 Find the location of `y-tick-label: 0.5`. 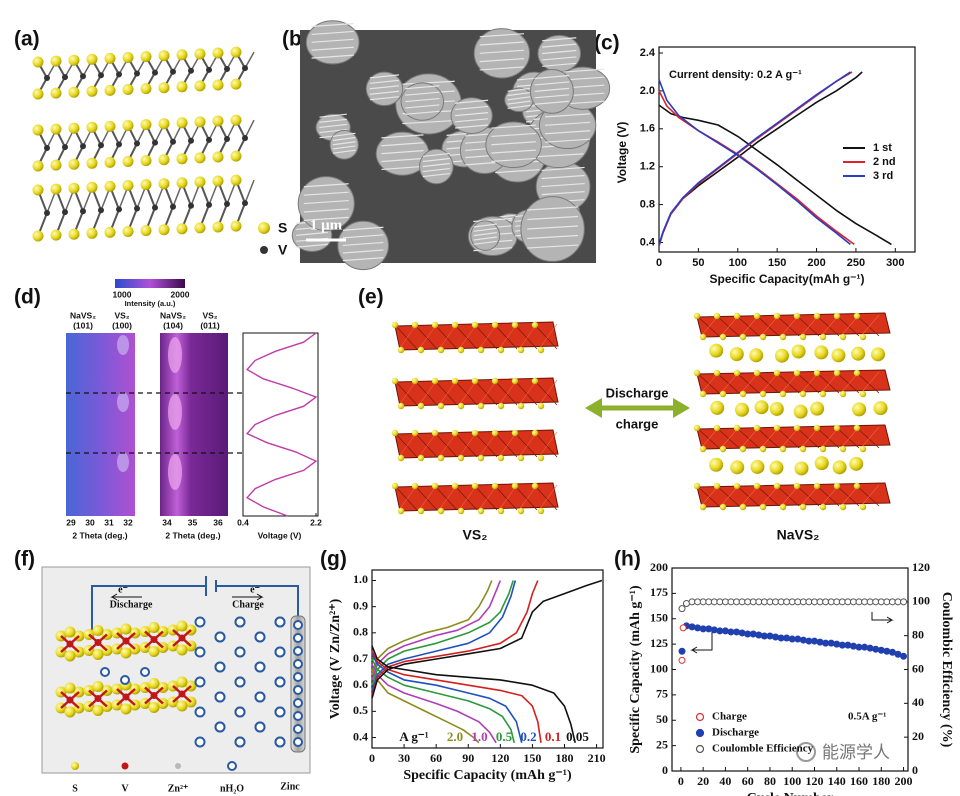

y-tick-label: 0.5 is located at coordinates (360, 710).